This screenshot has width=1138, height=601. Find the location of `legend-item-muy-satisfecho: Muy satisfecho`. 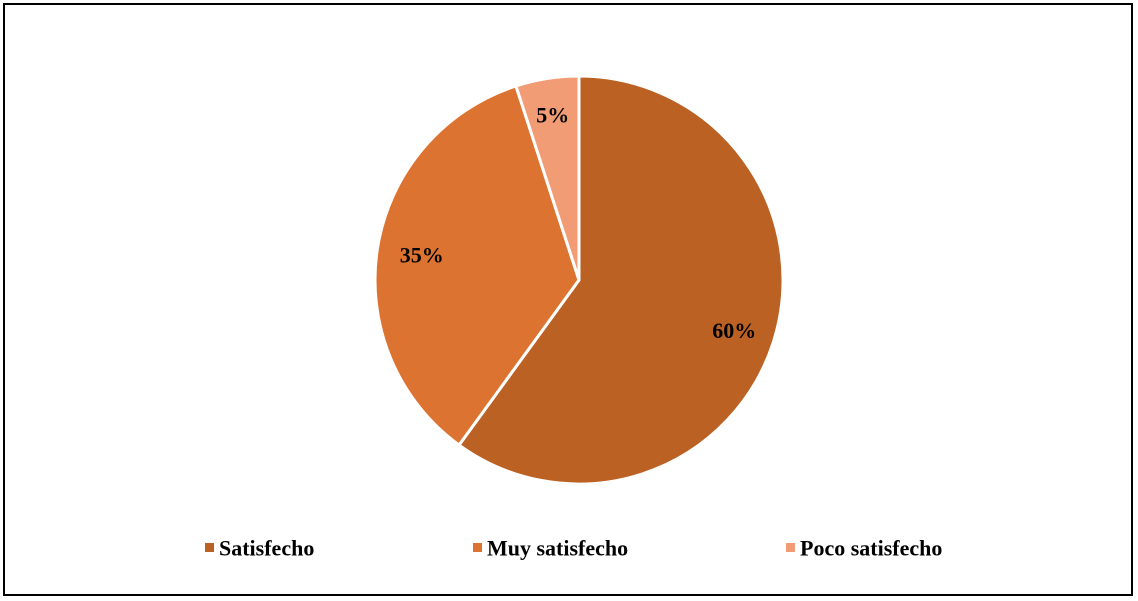

legend-item-muy-satisfecho: Muy satisfecho is located at coordinates (550, 548).